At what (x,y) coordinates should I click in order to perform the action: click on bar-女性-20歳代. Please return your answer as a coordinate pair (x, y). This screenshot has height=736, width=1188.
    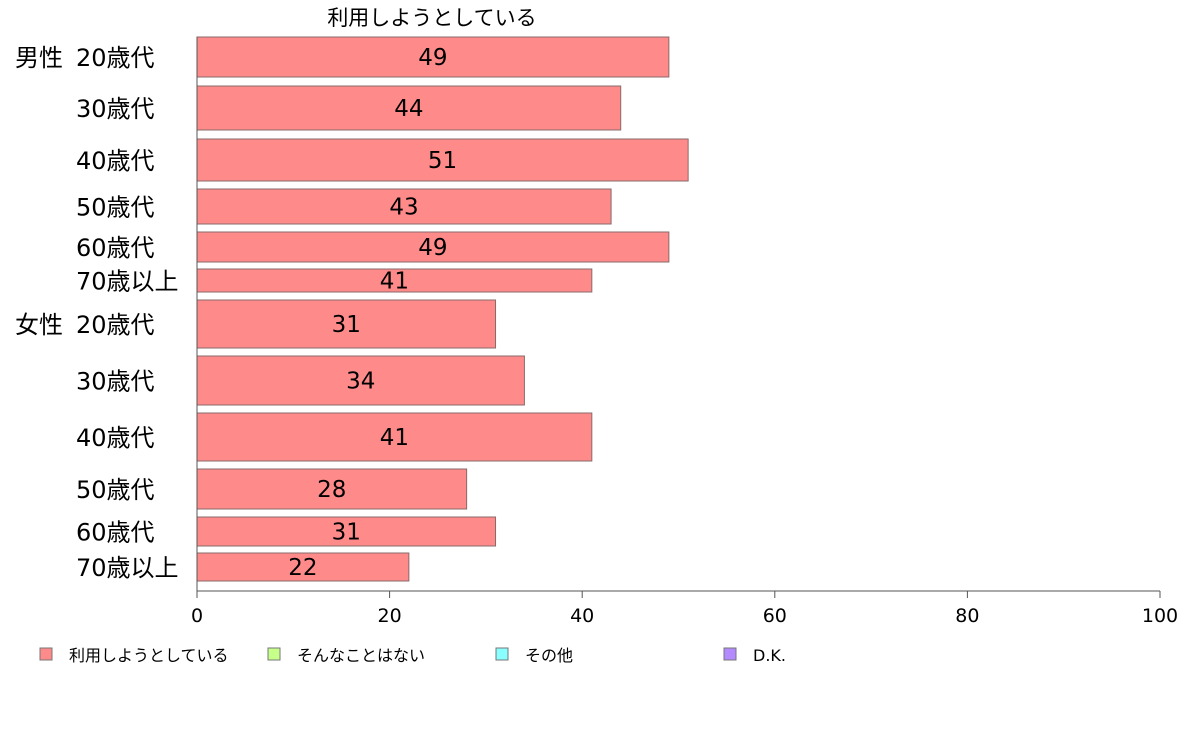
    Looking at the image, I should click on (346, 324).